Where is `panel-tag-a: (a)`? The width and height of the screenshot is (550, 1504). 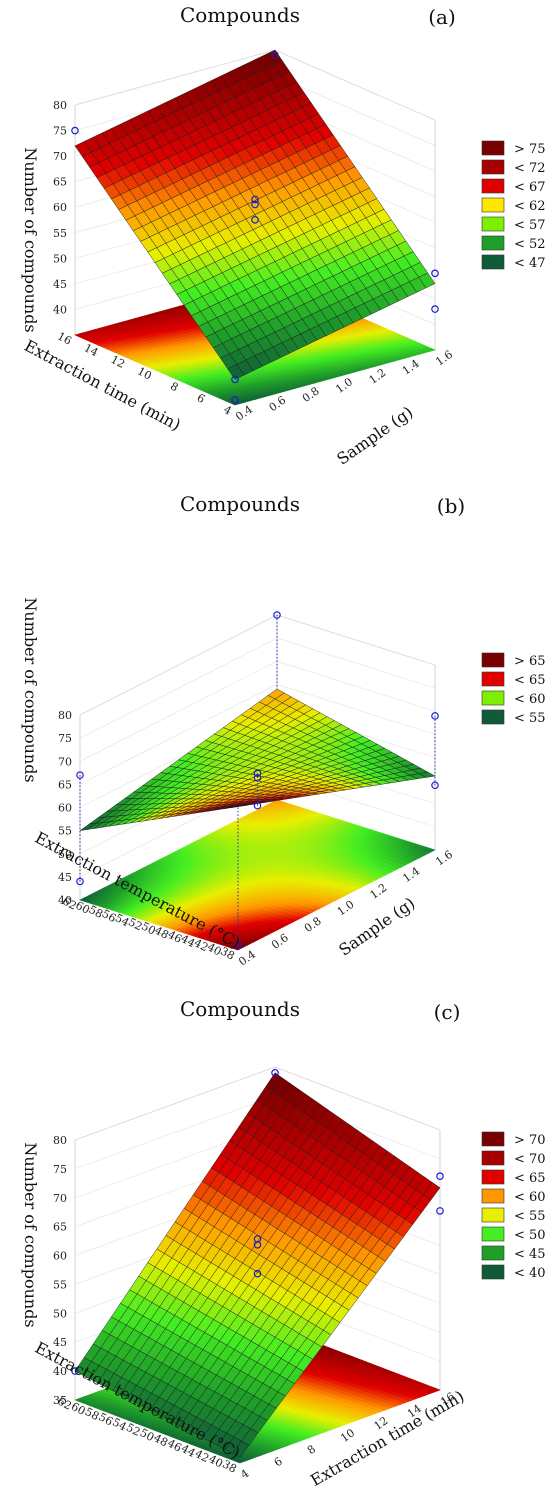
panel-tag-a: (a) is located at coordinates (442, 17).